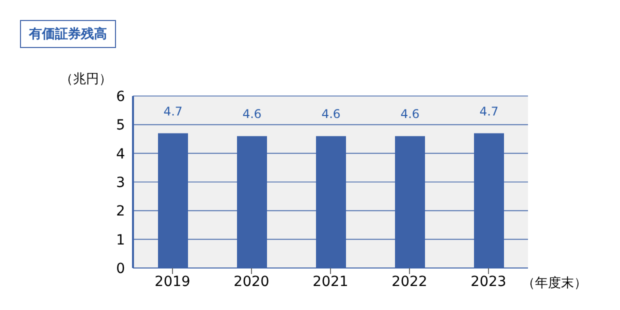 Image resolution: width=620 pixels, height=310 pixels. I want to click on x-tick-label: 2020, so click(252, 282).